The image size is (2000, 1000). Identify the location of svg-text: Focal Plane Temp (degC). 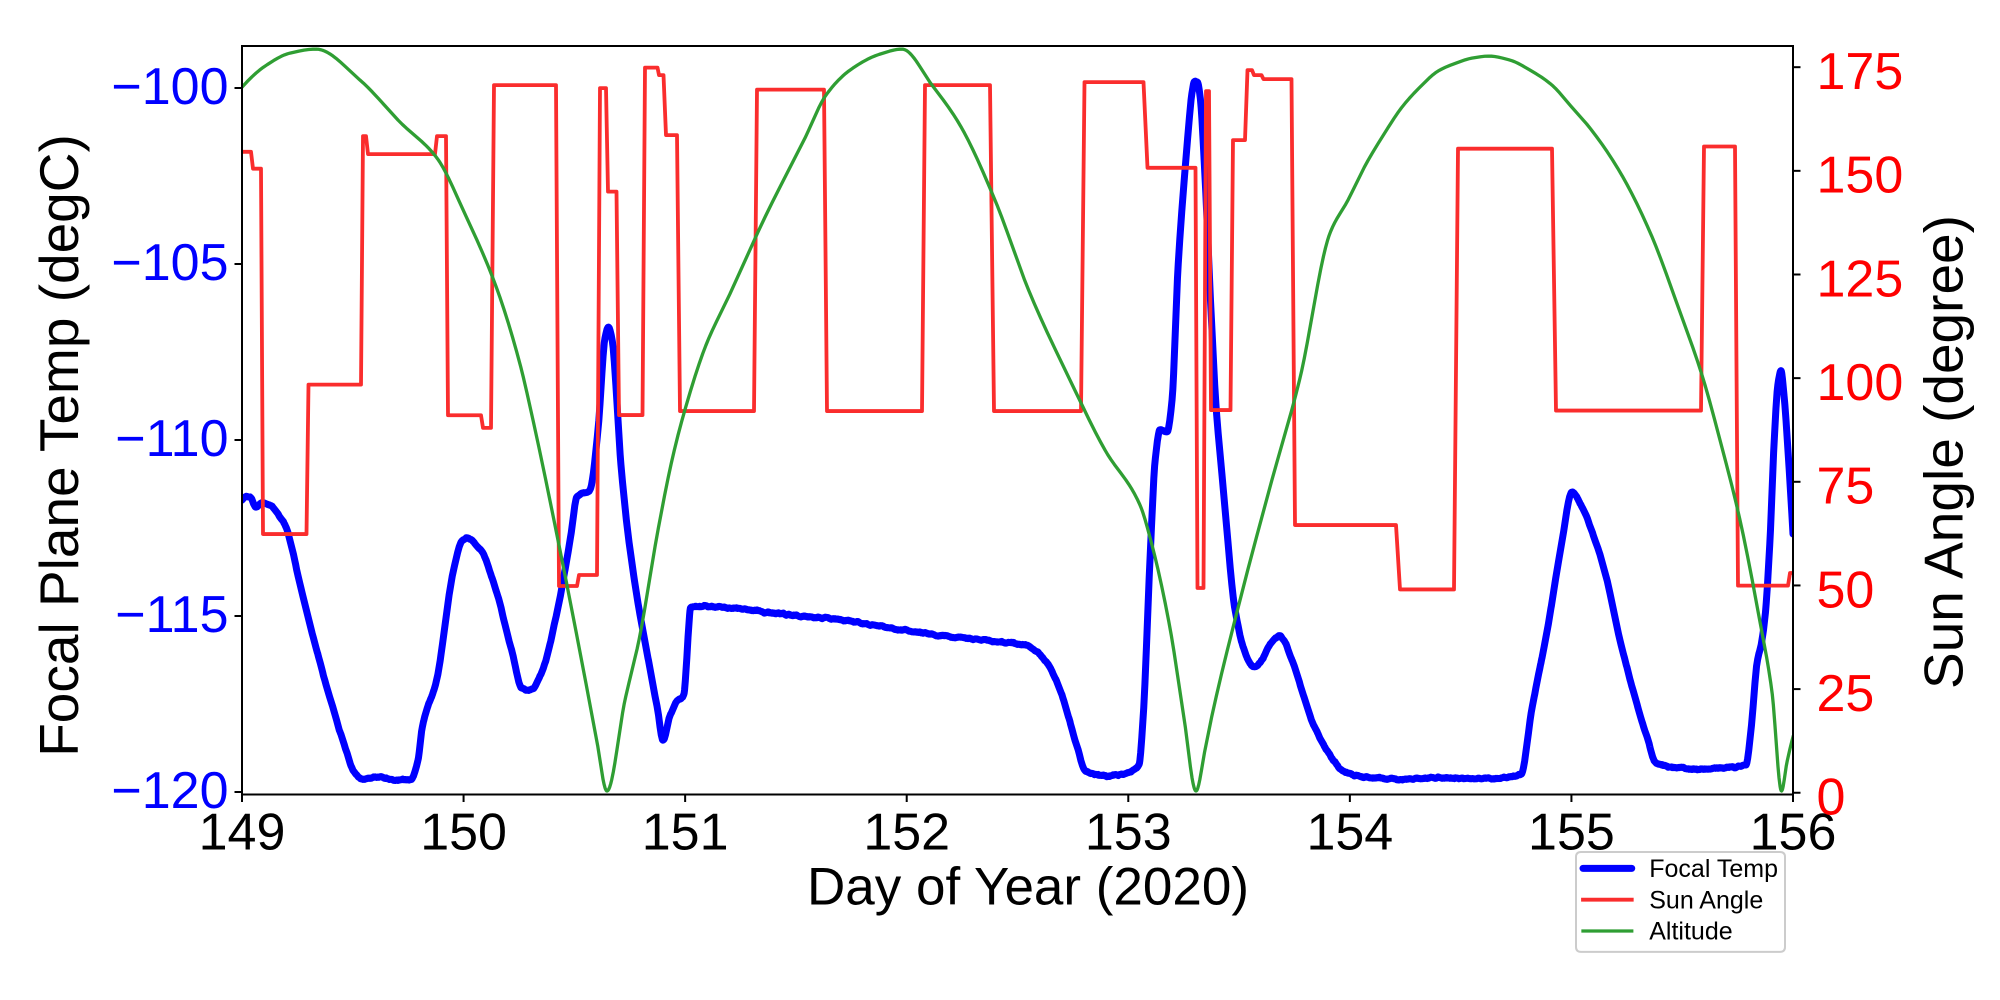
(59, 445).